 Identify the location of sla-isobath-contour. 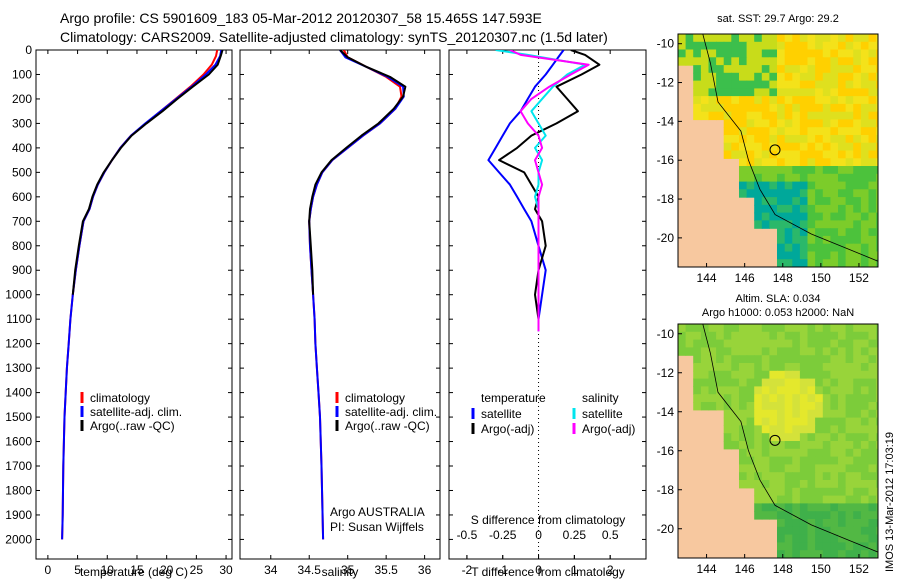
(790, 438).